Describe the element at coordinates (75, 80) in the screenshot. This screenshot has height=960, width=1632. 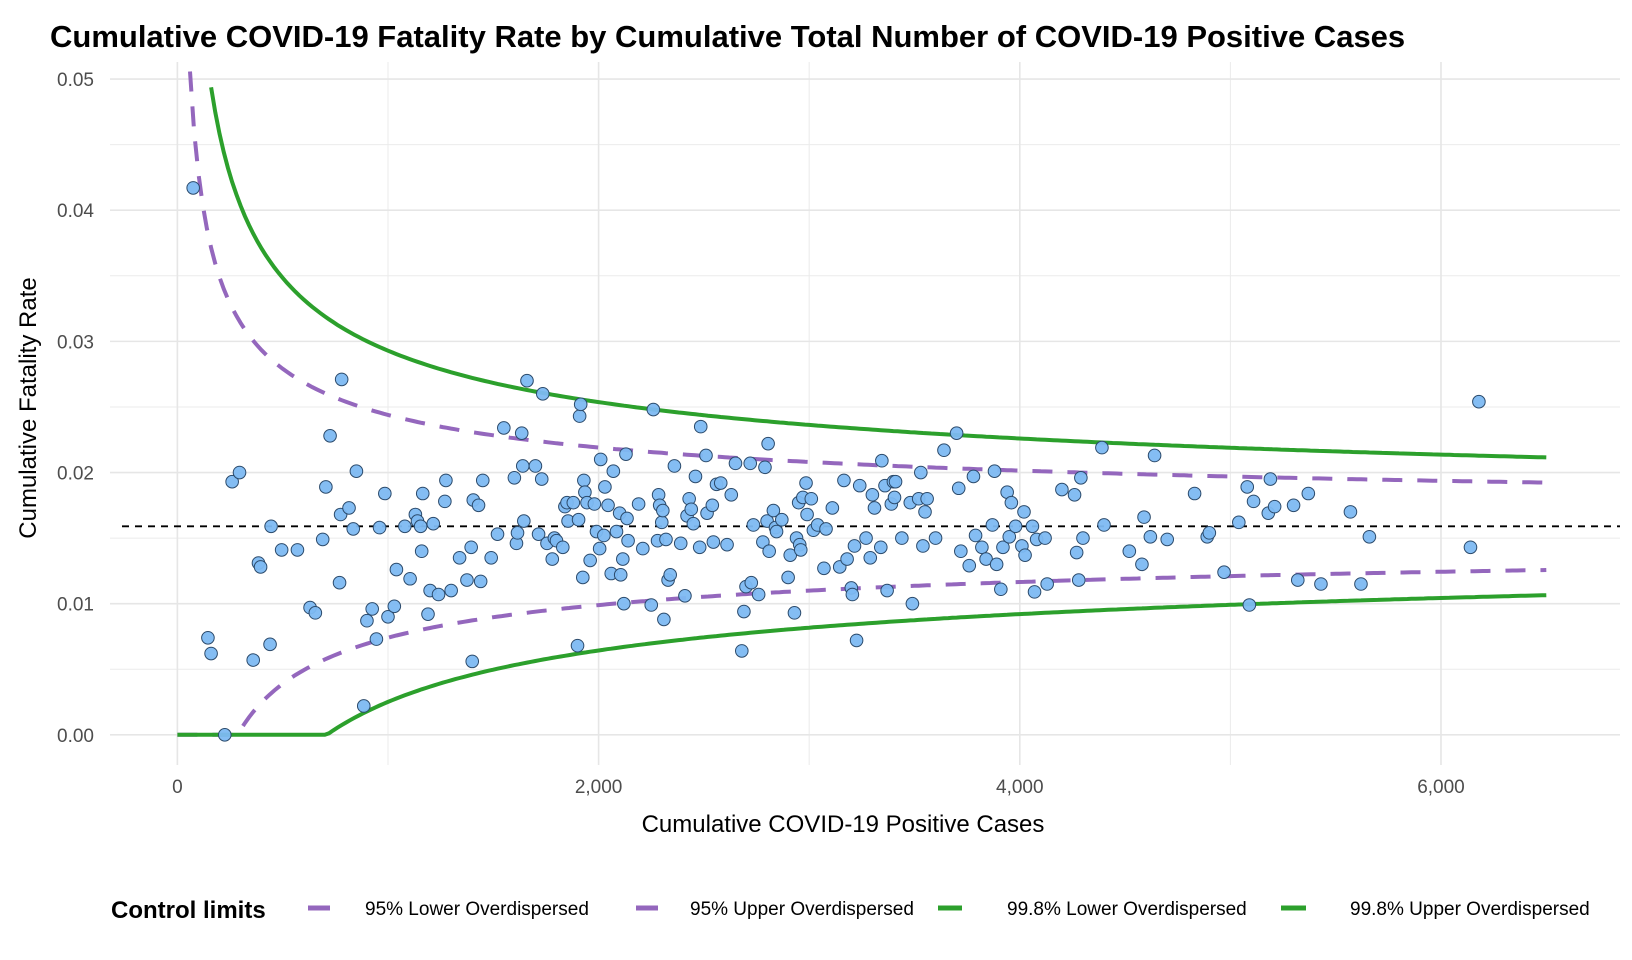
I see `y-tick-label: 0.05` at that location.